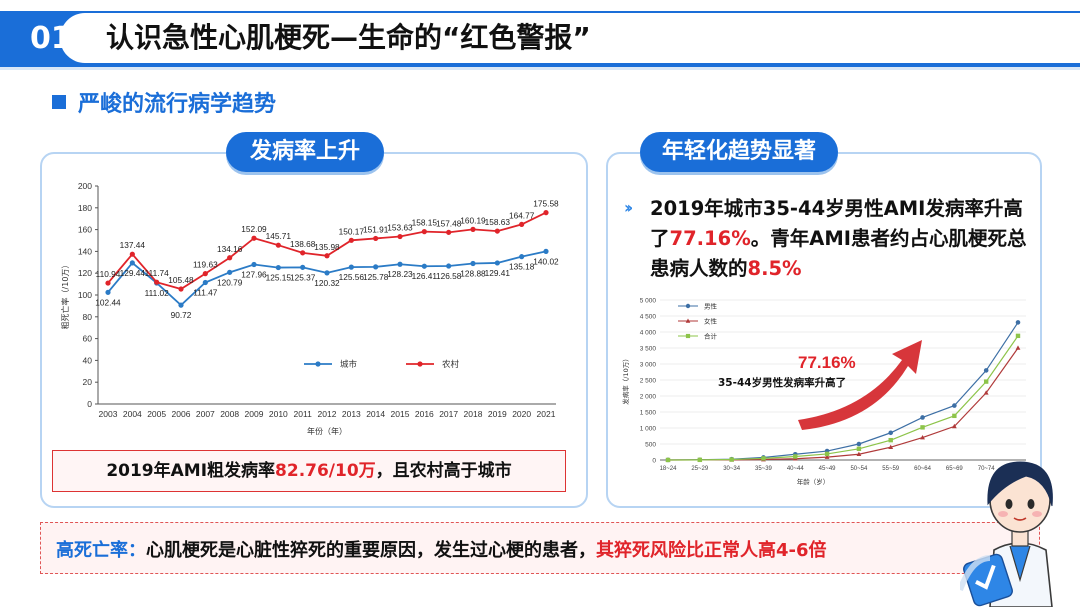 The image size is (1080, 607). What do you see at coordinates (375, 414) in the screenshot?
I see `x-tick-label: 2014` at bounding box center [375, 414].